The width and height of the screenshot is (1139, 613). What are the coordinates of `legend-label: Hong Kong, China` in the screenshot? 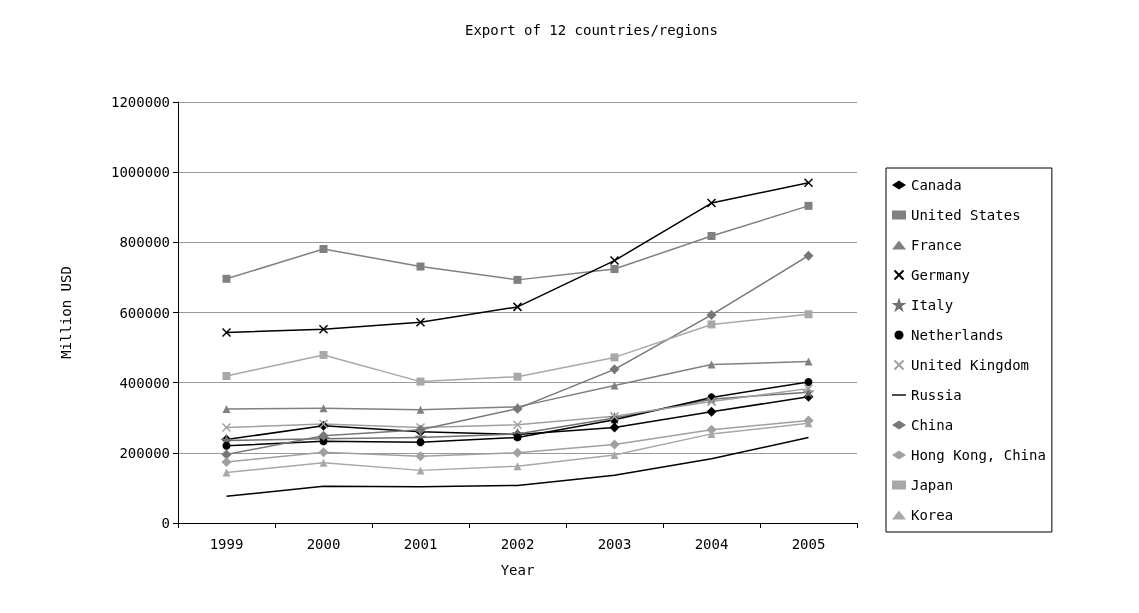 It's located at (978, 455).